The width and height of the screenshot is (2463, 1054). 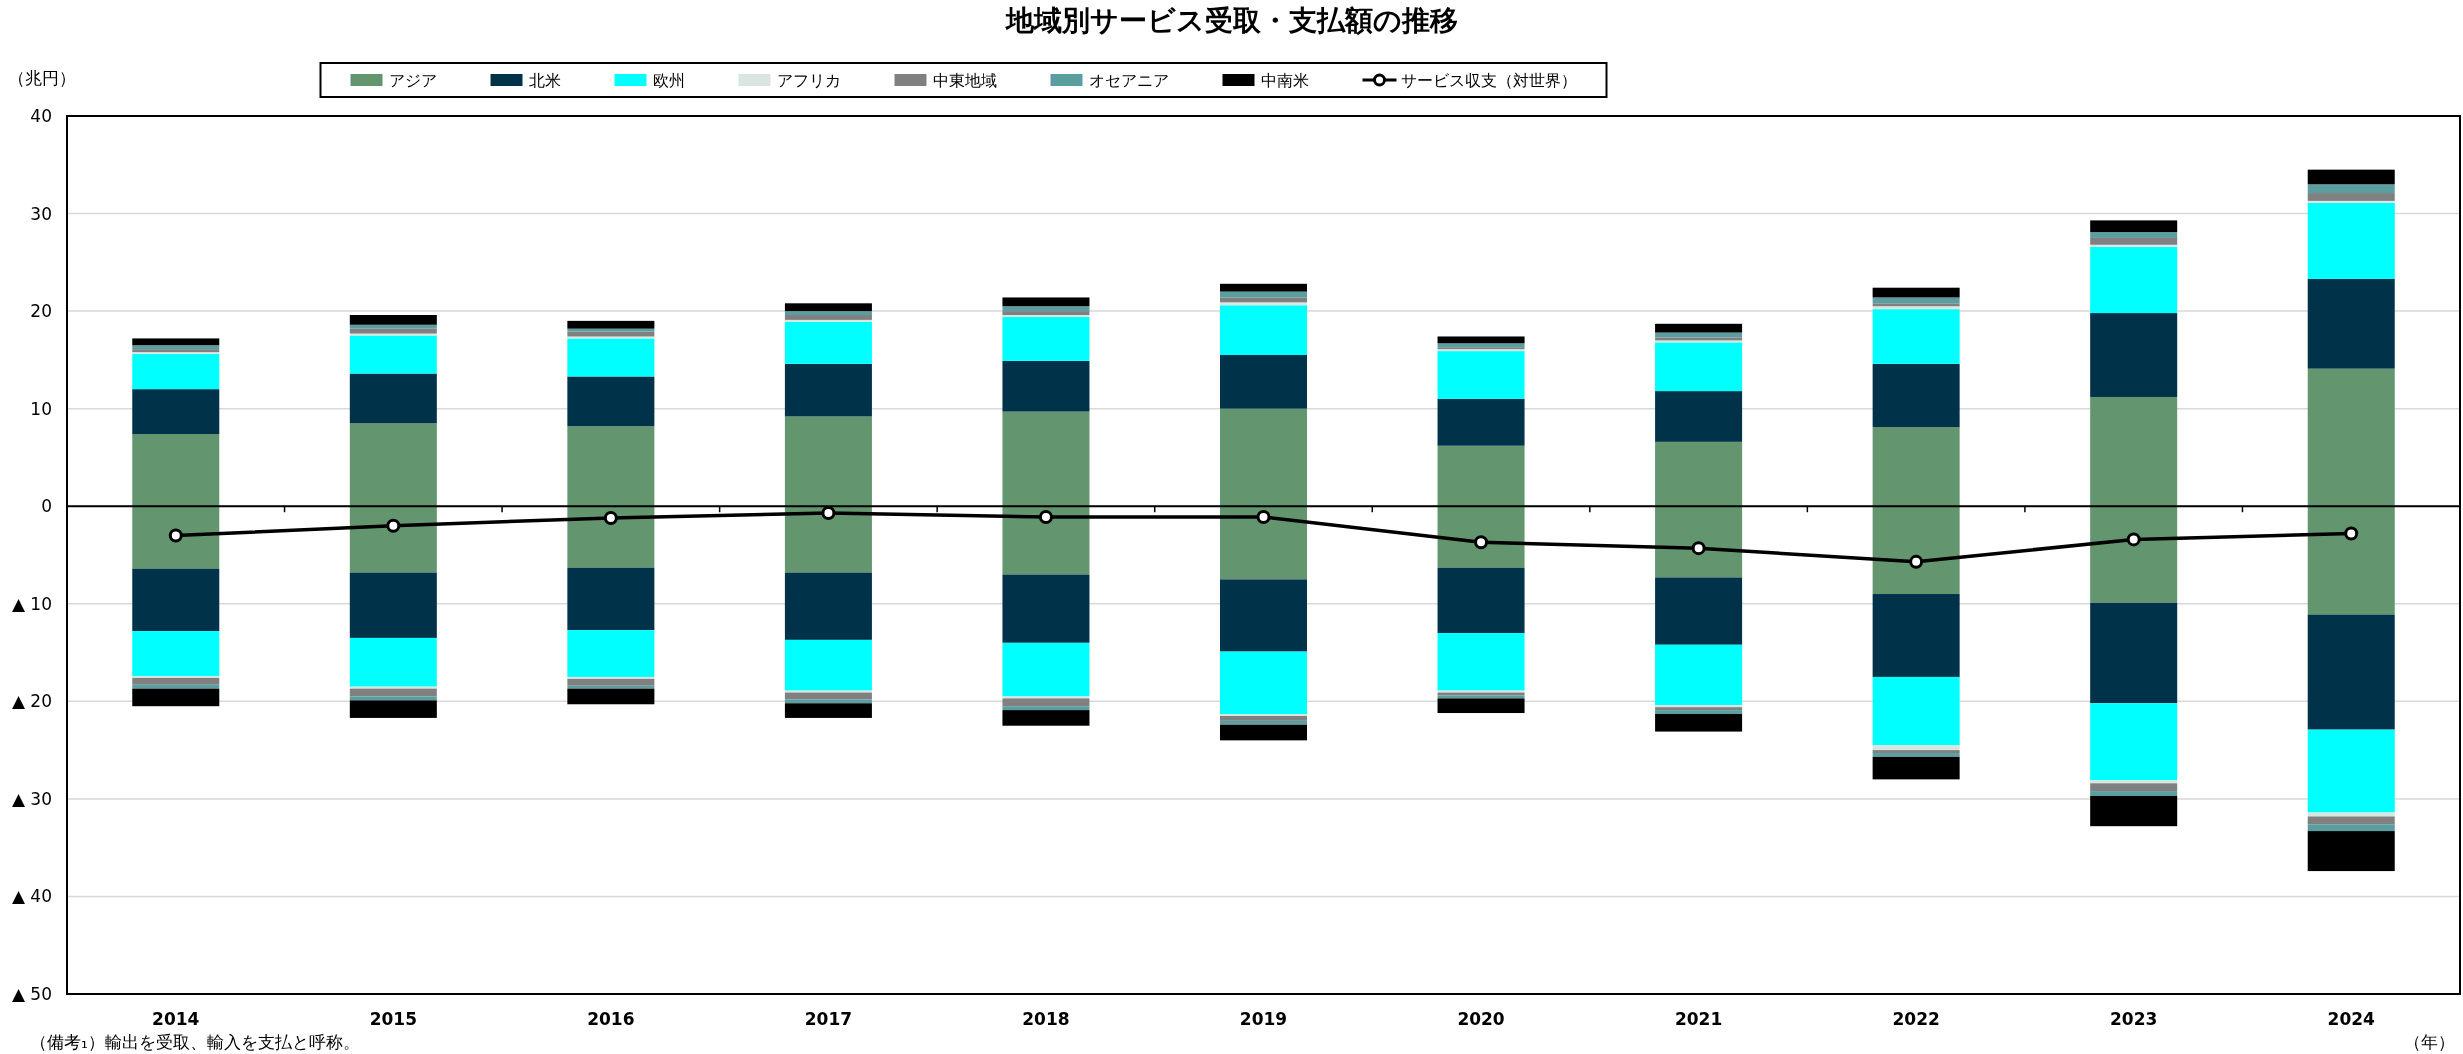 What do you see at coordinates (41, 408) in the screenshot?
I see `y-tick-label: 10` at bounding box center [41, 408].